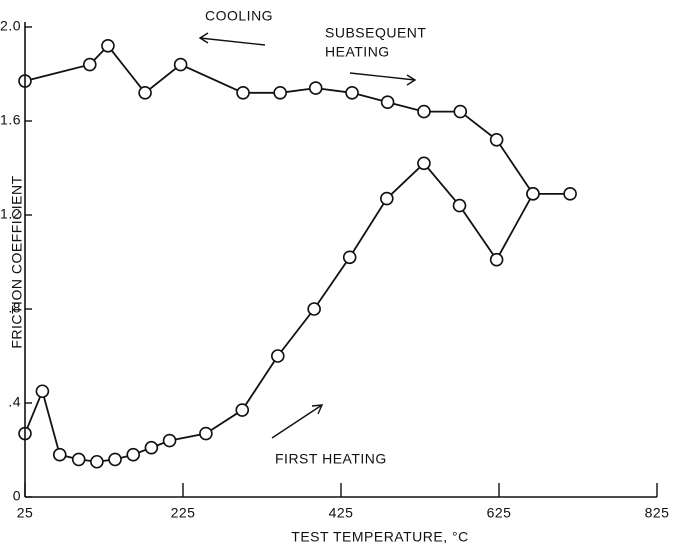 The width and height of the screenshot is (673, 550). Describe the element at coordinates (10, 120) in the screenshot. I see `y-tick-label: 1.6` at that location.